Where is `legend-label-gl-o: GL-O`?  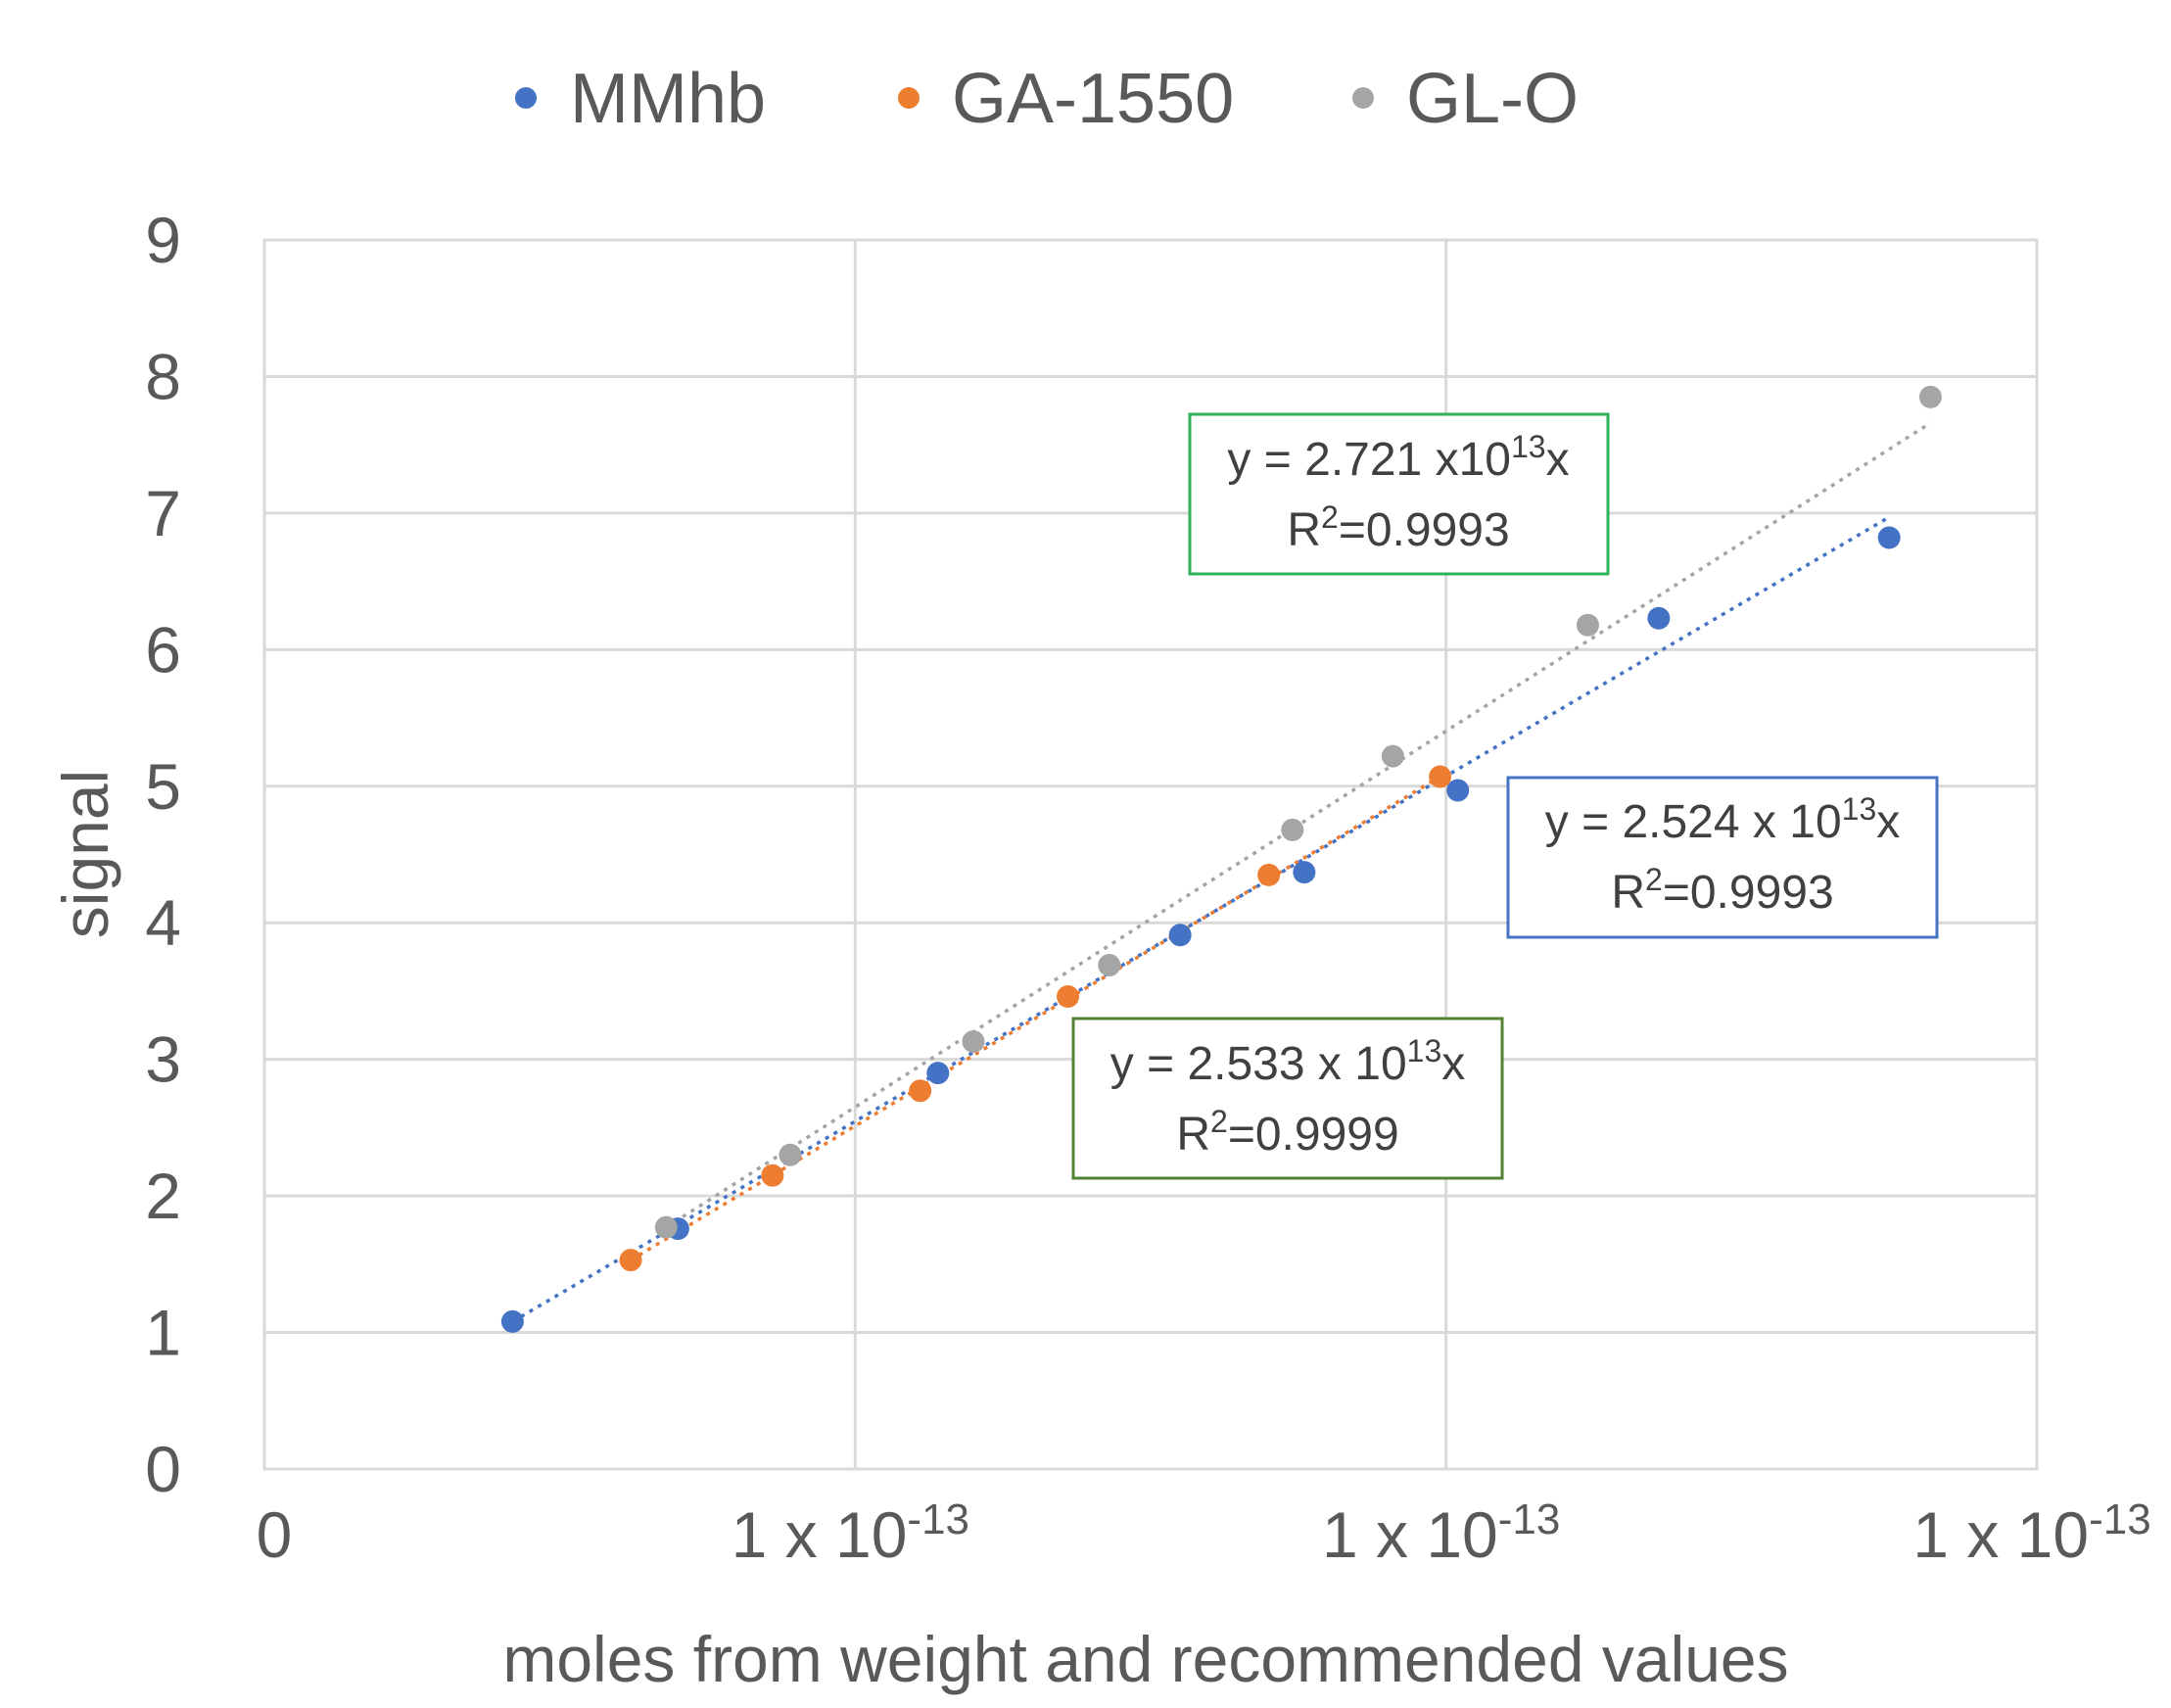 legend-label-gl-o: GL-O is located at coordinates (1493, 99).